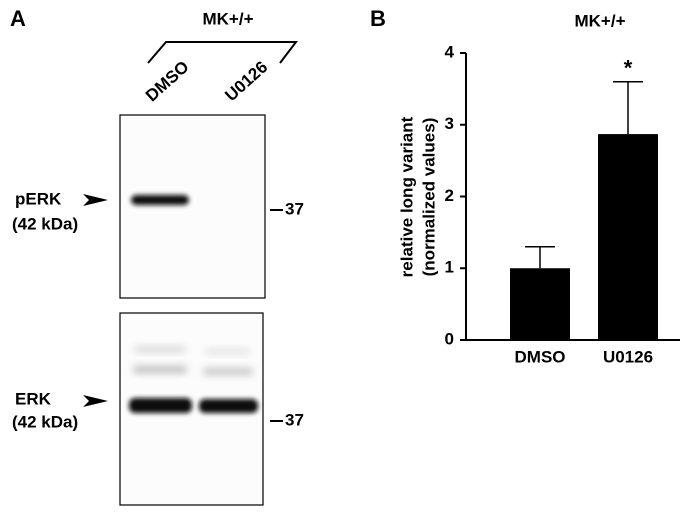 This screenshot has width=699, height=517. I want to click on annotation: *, so click(628, 68).